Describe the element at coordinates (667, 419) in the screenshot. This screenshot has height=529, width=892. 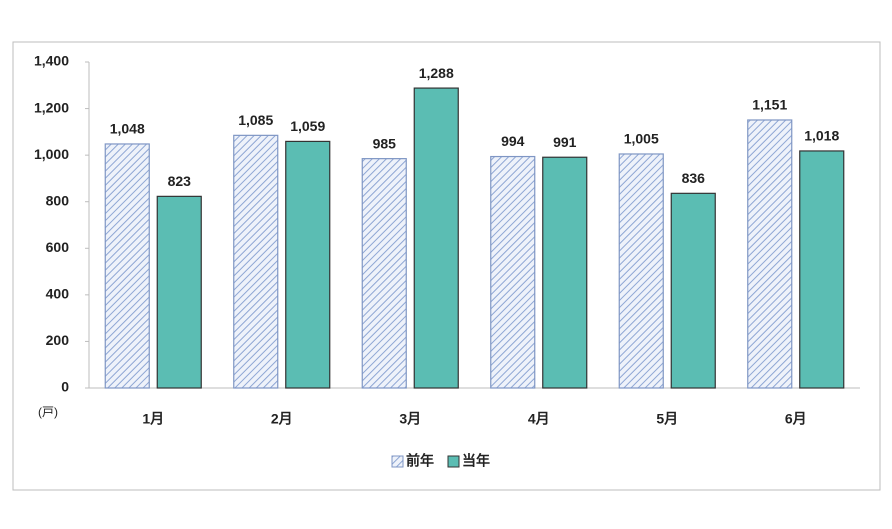
I see `x-tick-label: 5月` at that location.